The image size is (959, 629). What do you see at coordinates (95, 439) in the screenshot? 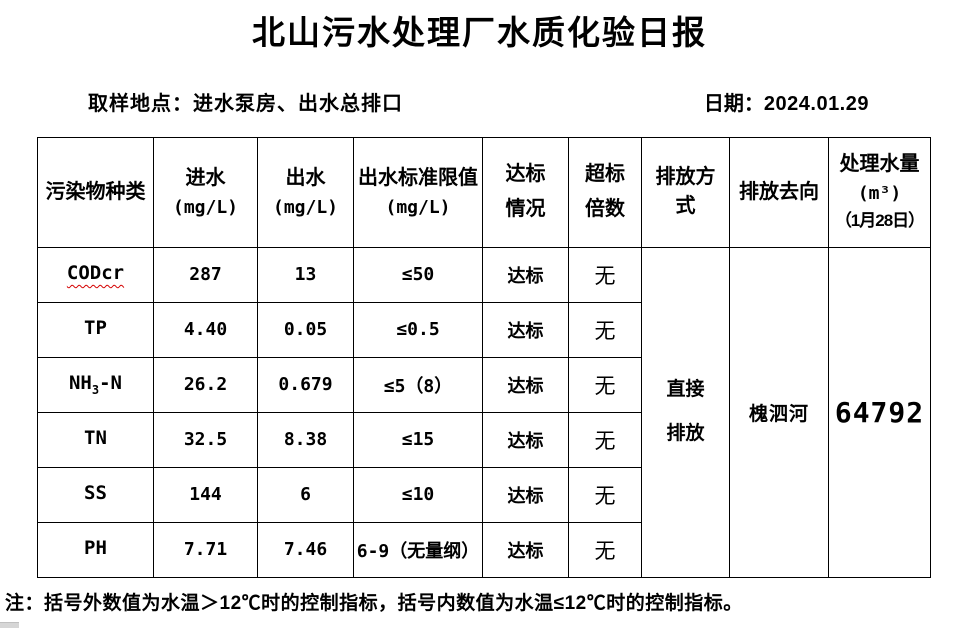
I see `pollutant-name-cell: TN` at bounding box center [95, 439].